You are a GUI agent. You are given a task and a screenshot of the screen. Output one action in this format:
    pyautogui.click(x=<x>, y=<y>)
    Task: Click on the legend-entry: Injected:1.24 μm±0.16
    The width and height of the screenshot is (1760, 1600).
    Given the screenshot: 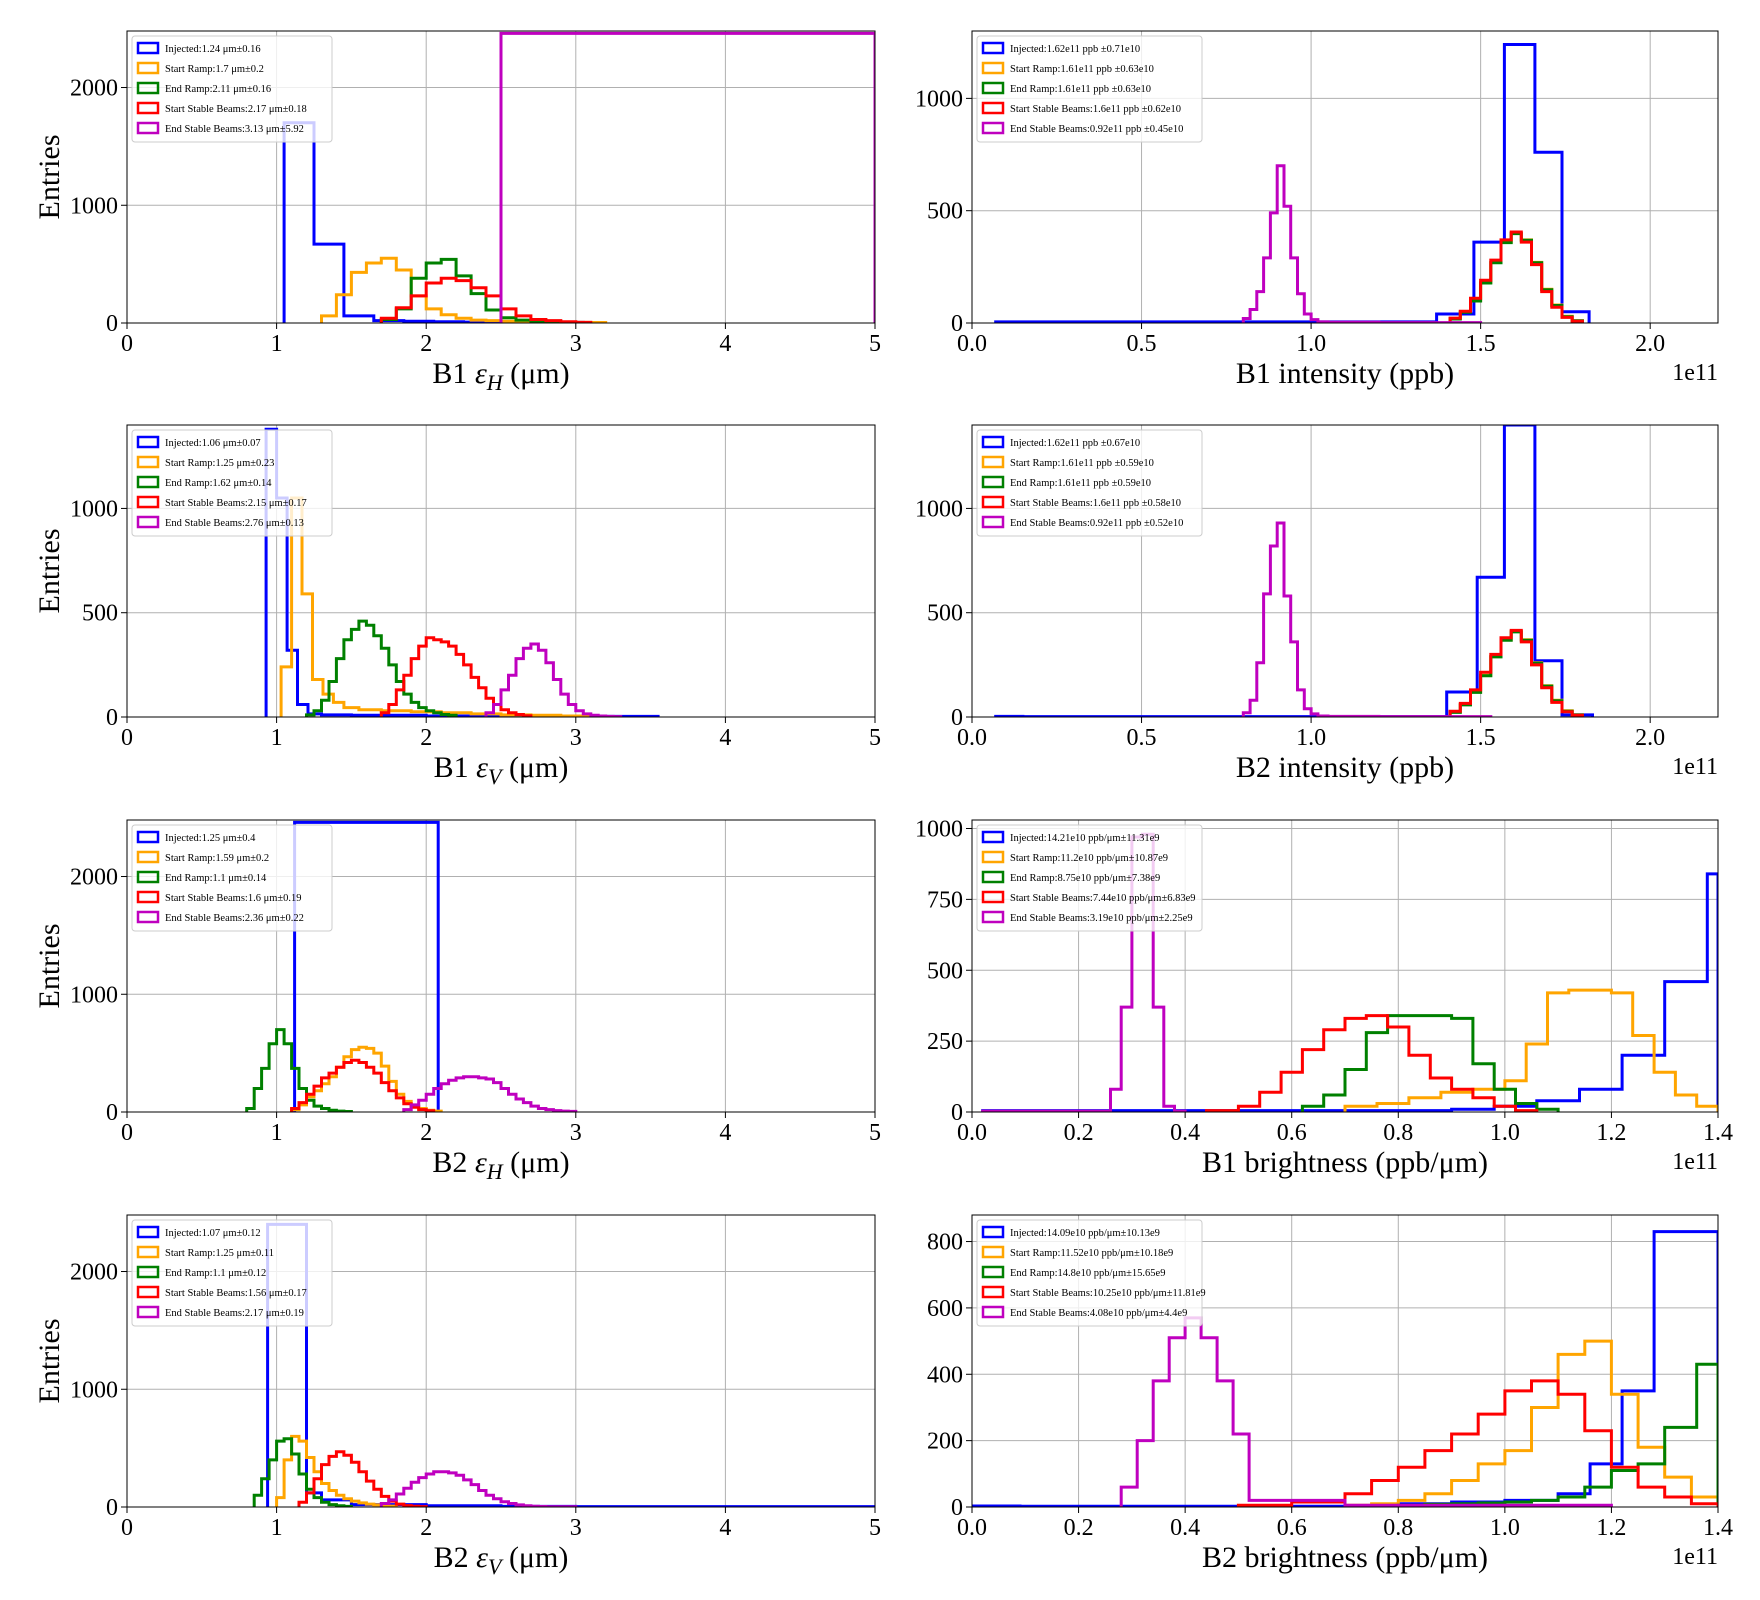 What is the action you would take?
    pyautogui.click(x=213, y=49)
    